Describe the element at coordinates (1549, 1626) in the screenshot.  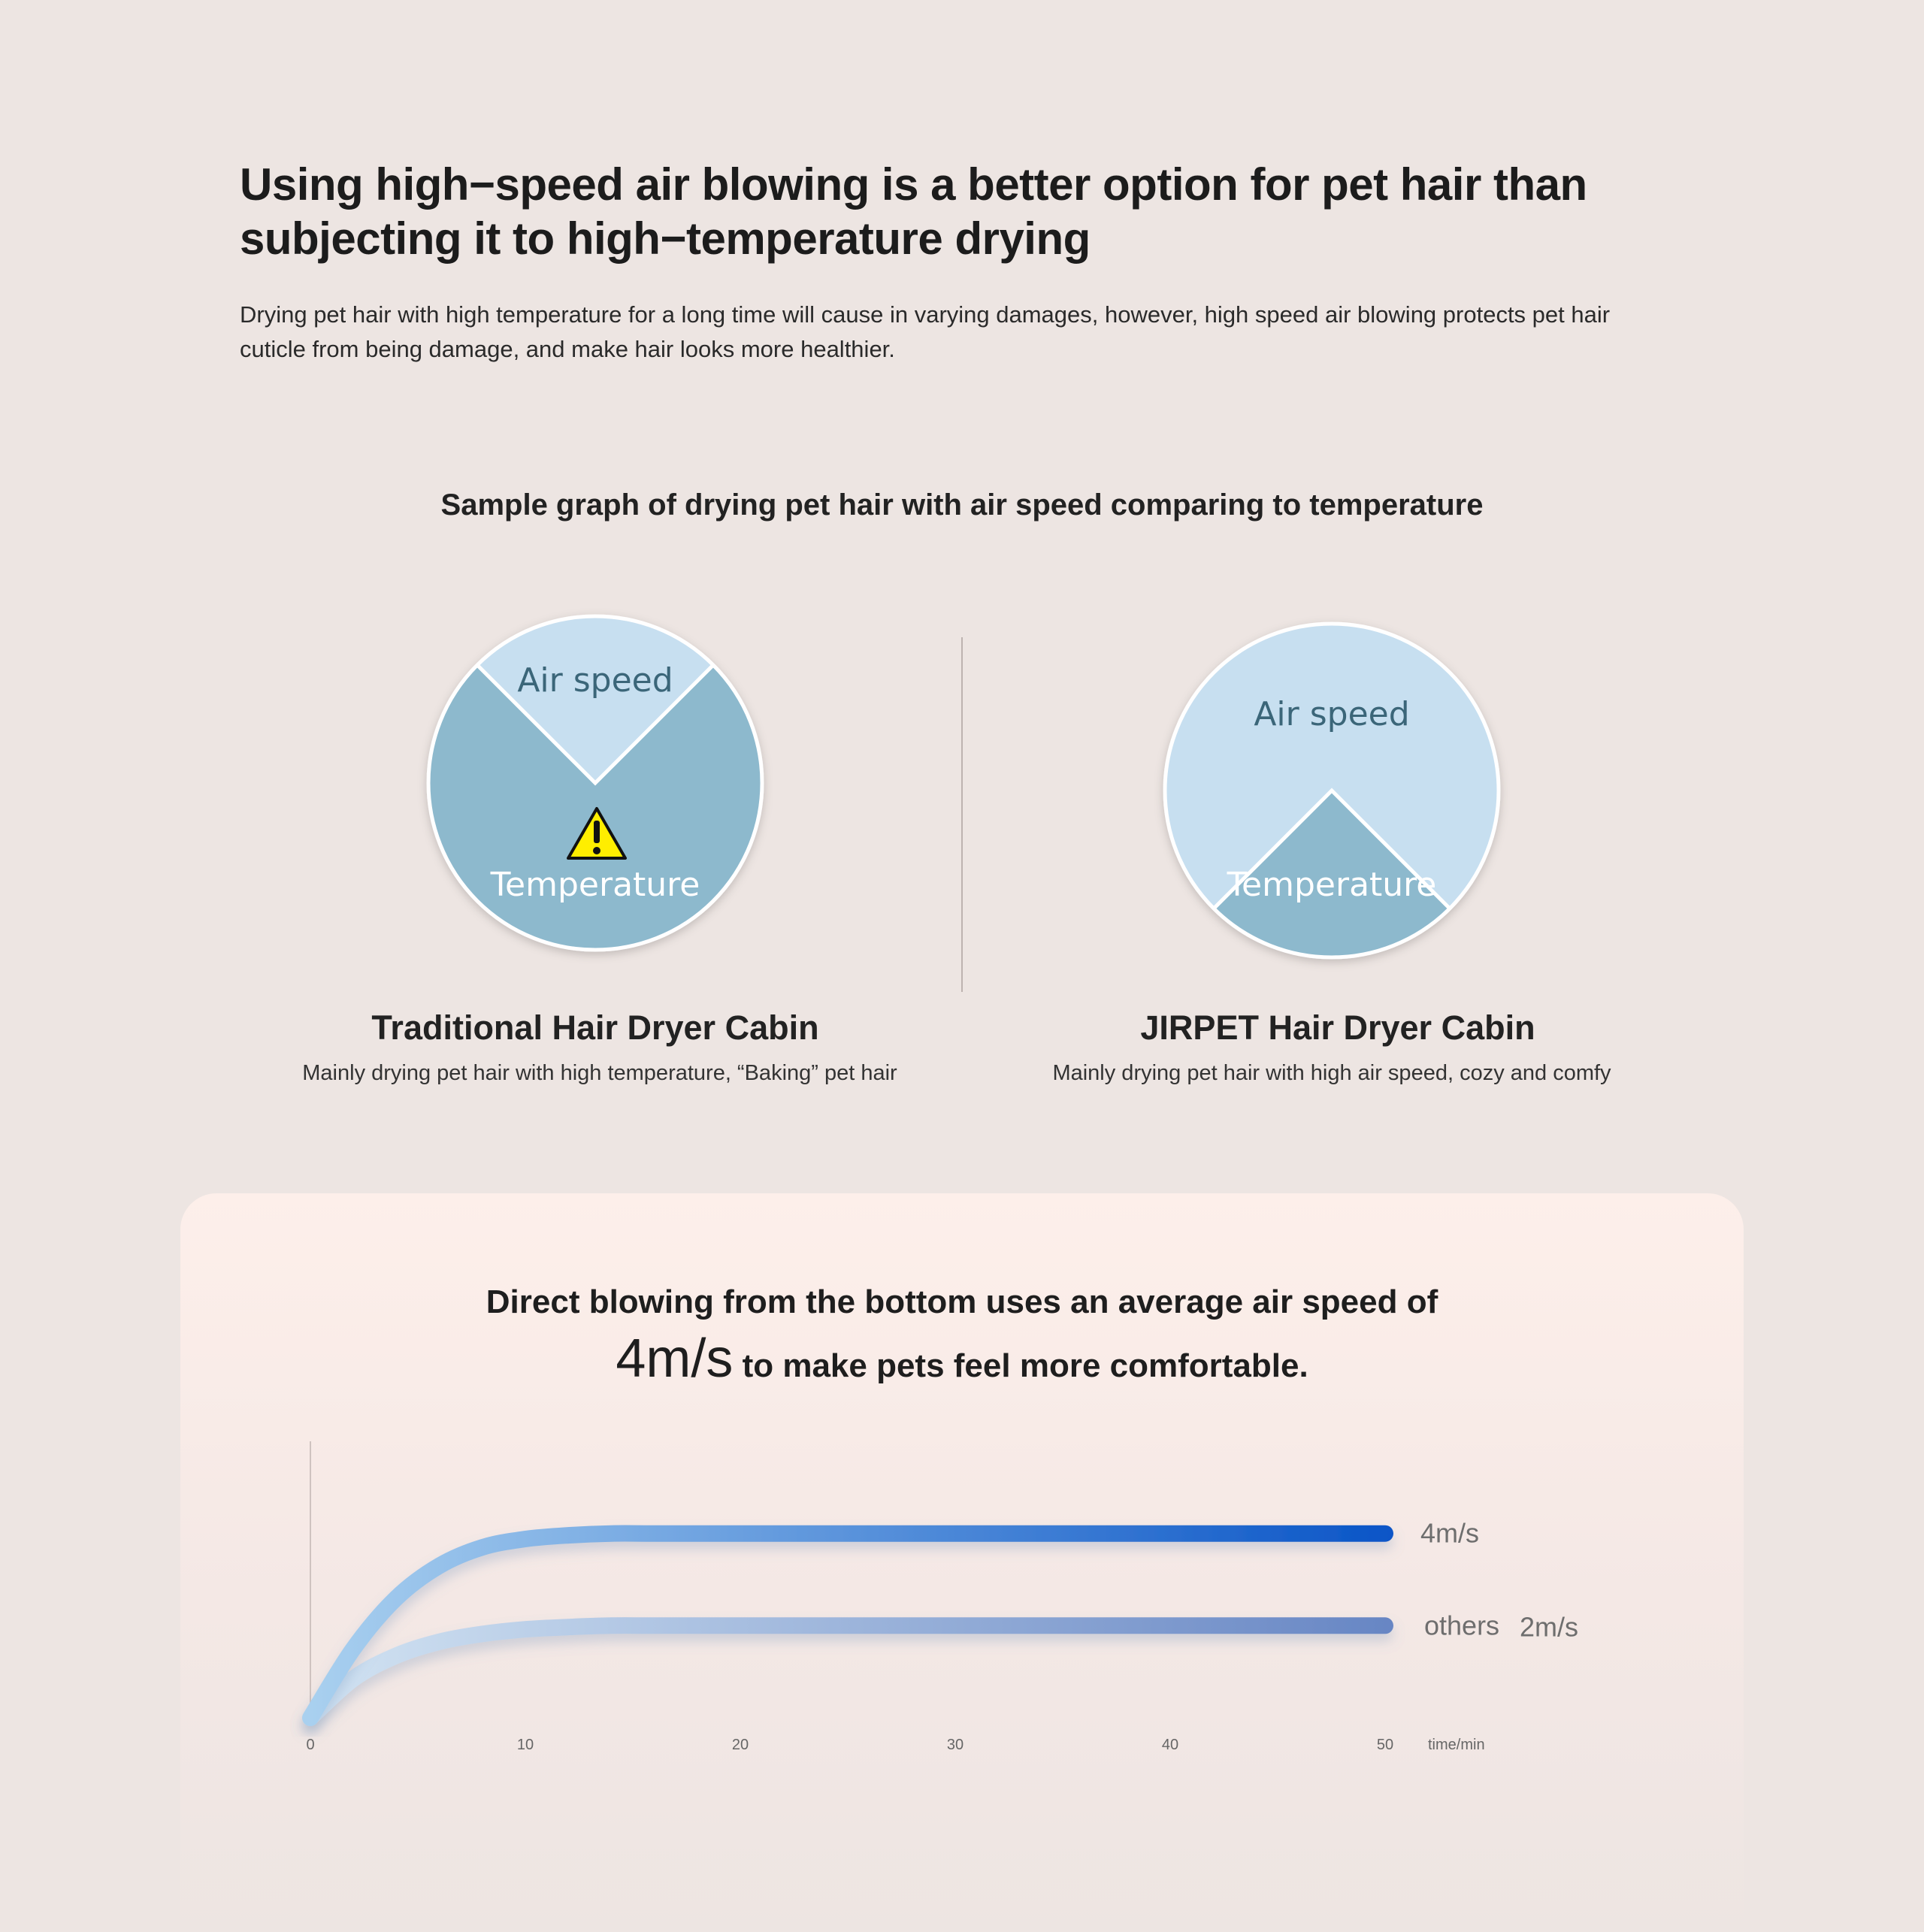
I see `series-label-others-value: 2m/s` at that location.